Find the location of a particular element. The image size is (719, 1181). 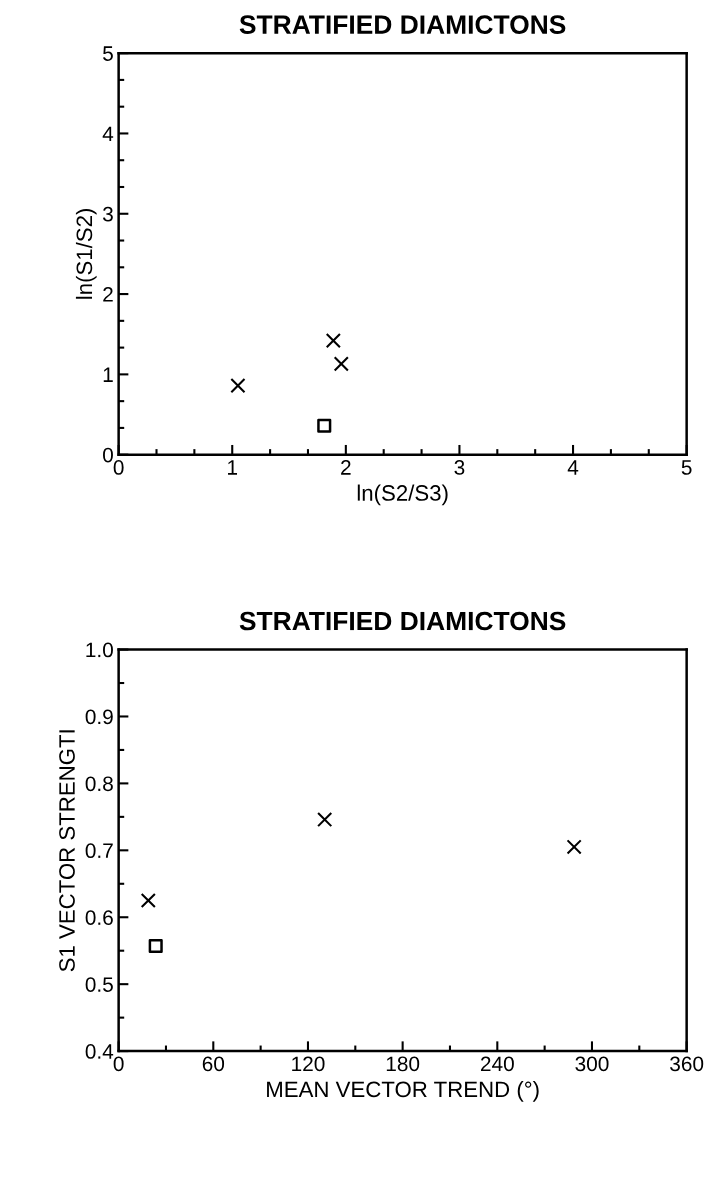

x-tick-label: 2 is located at coordinates (346, 467).